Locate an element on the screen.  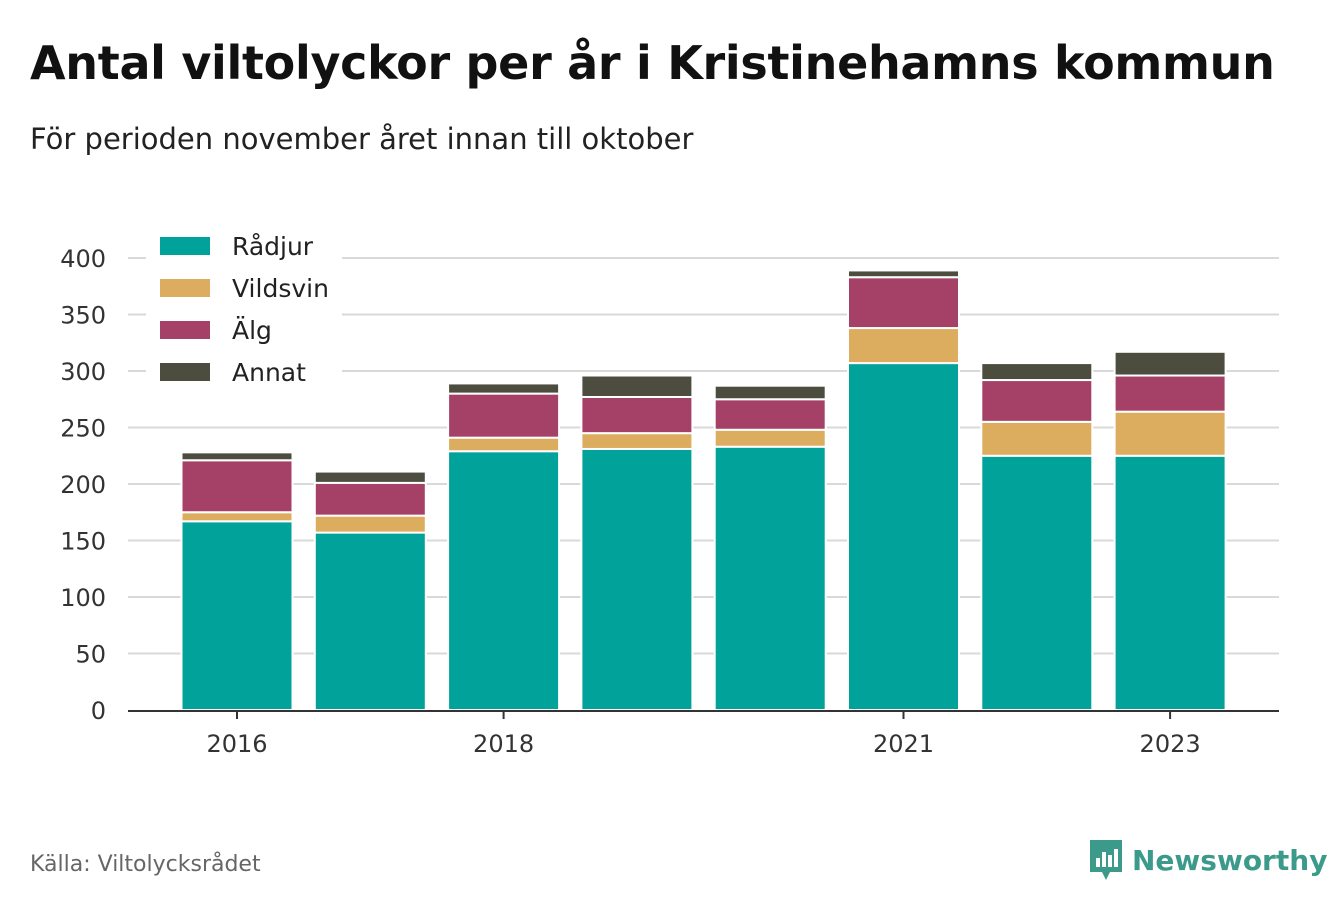
source-note: Källa: Viltolycksrådet is located at coordinates (145, 864).